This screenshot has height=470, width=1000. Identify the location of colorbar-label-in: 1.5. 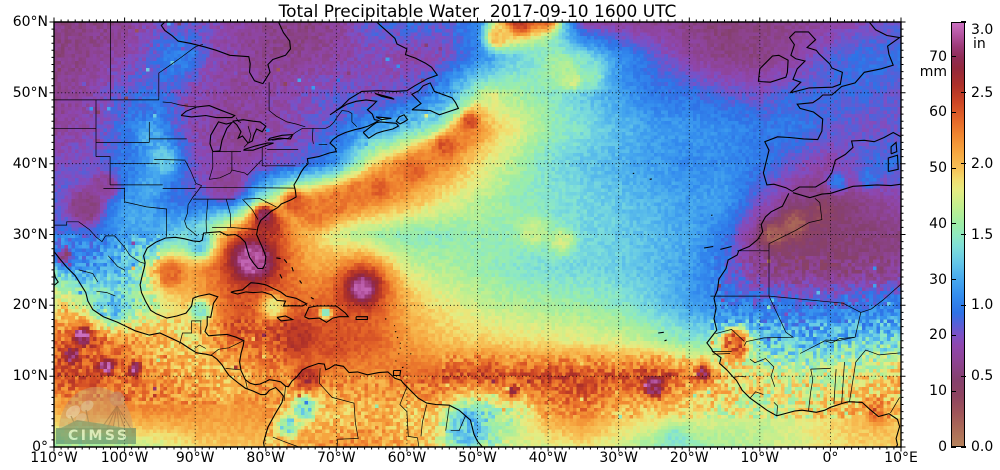
(982, 234).